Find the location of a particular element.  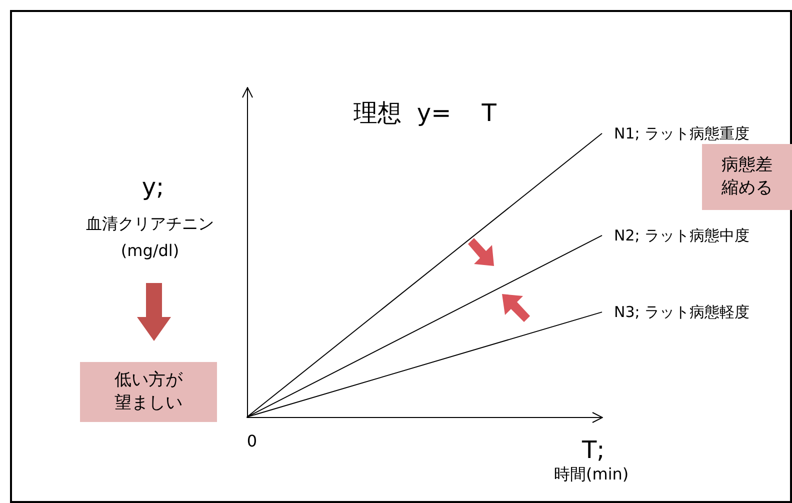

text: 0 is located at coordinates (252, 441).